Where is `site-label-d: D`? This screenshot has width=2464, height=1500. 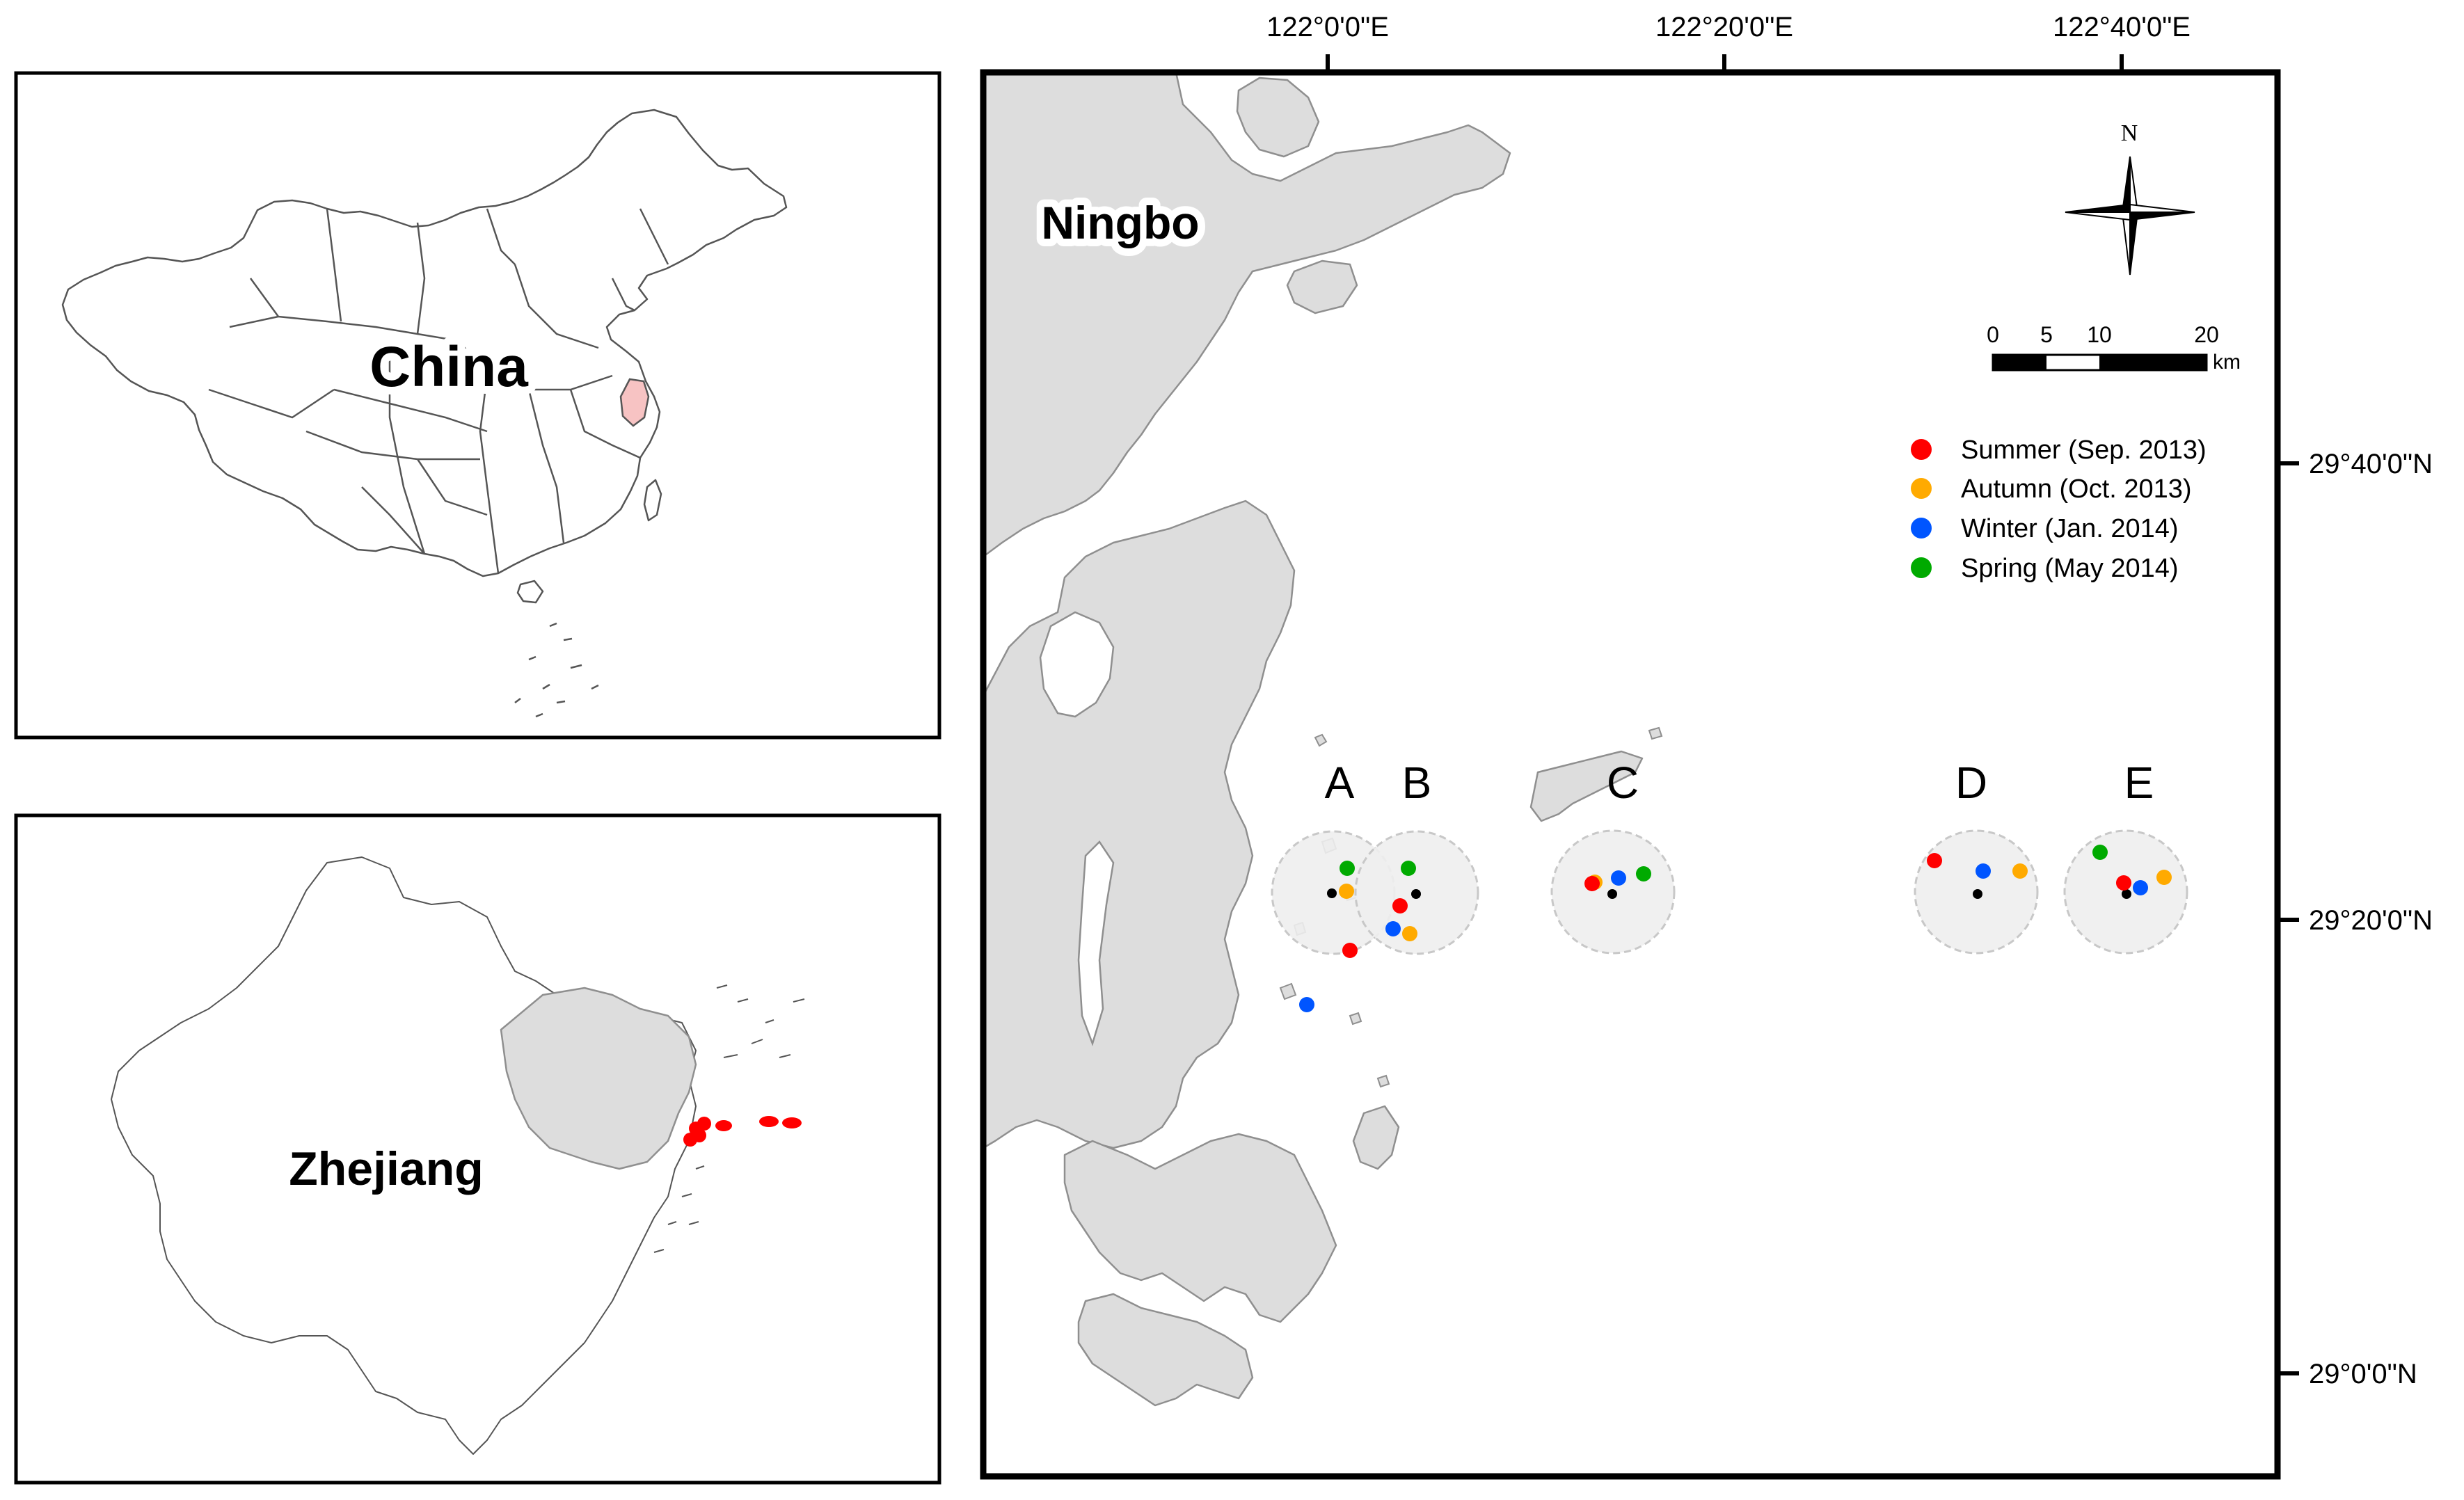
site-label-d: D is located at coordinates (1971, 783).